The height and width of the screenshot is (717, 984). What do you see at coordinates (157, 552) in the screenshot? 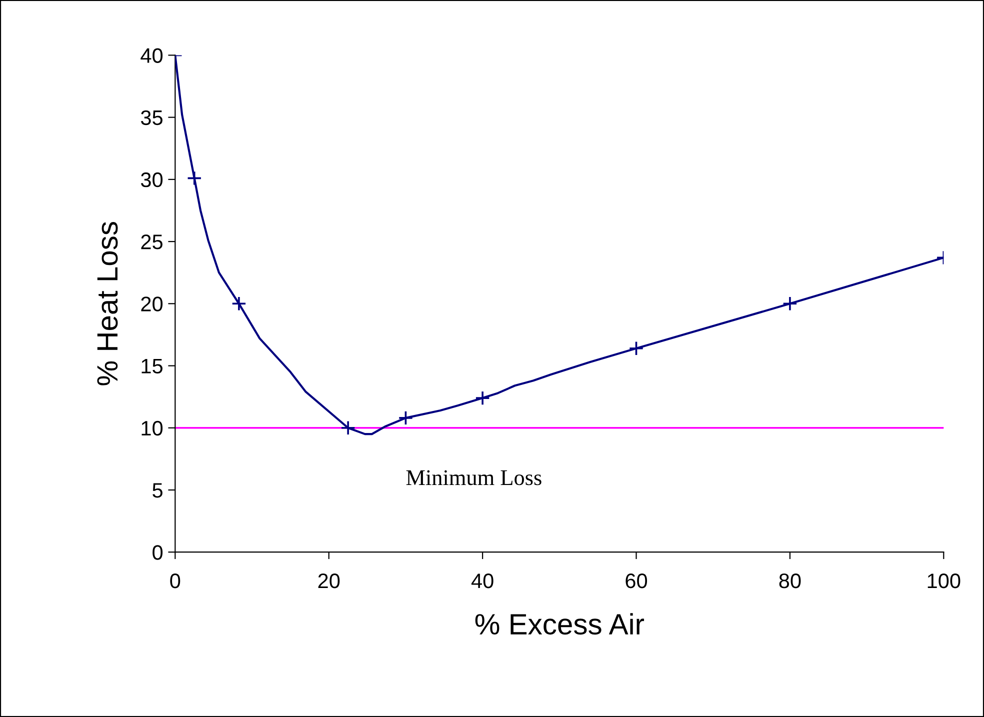
I see `y-tick-label: 0` at bounding box center [157, 552].